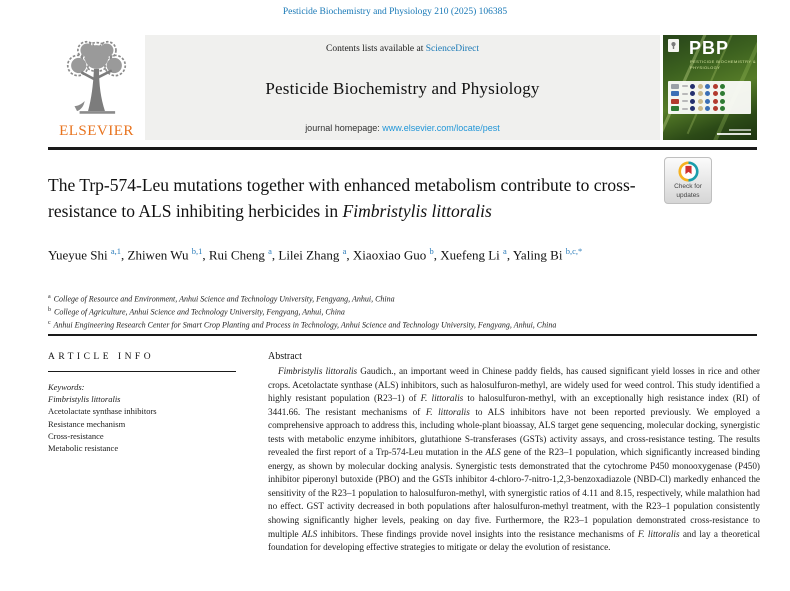  I want to click on author-affiliation-ref: b,1, so click(197, 251).